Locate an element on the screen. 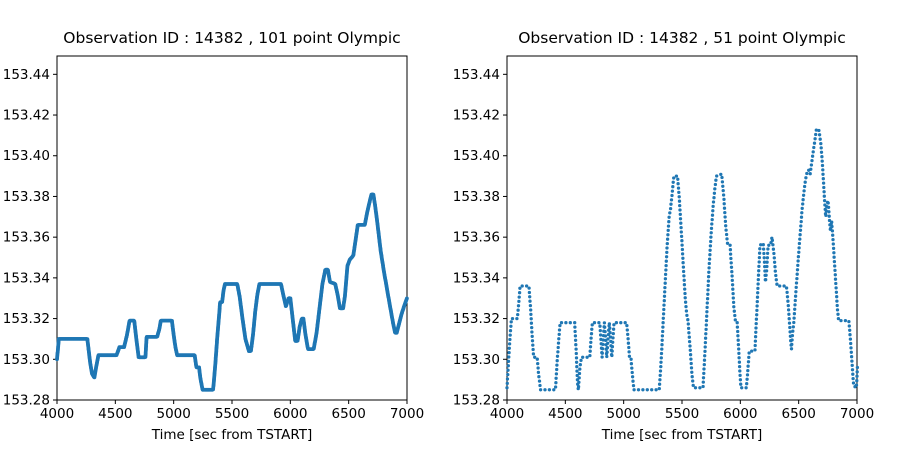 This screenshot has width=900, height=454. y-tick-label: 153.38 is located at coordinates (26, 197).